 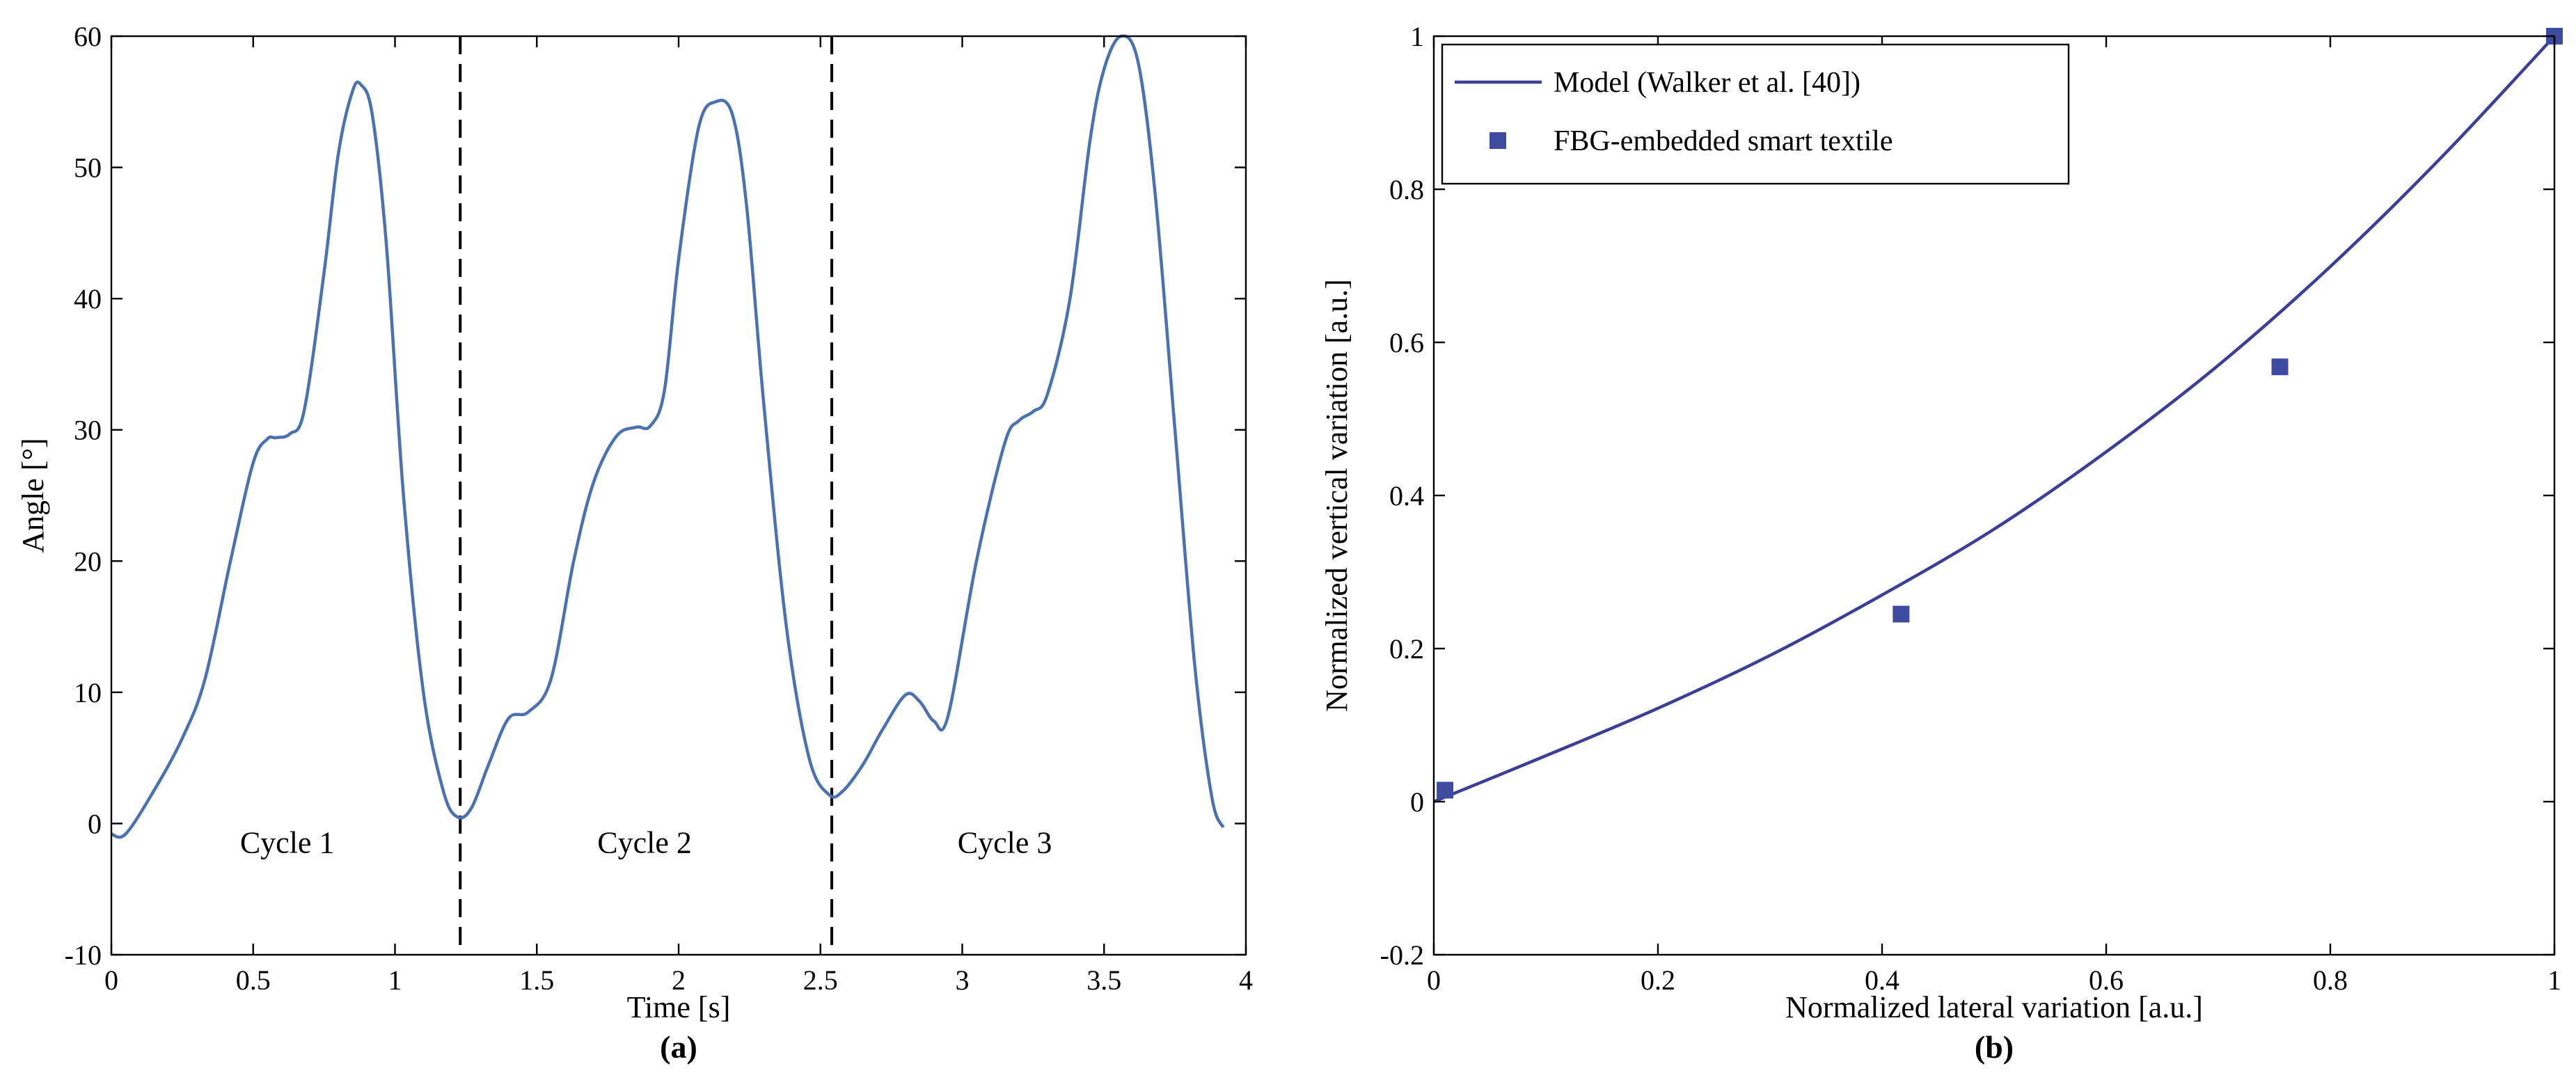 I want to click on panel-a-label: (a), so click(x=678, y=1047).